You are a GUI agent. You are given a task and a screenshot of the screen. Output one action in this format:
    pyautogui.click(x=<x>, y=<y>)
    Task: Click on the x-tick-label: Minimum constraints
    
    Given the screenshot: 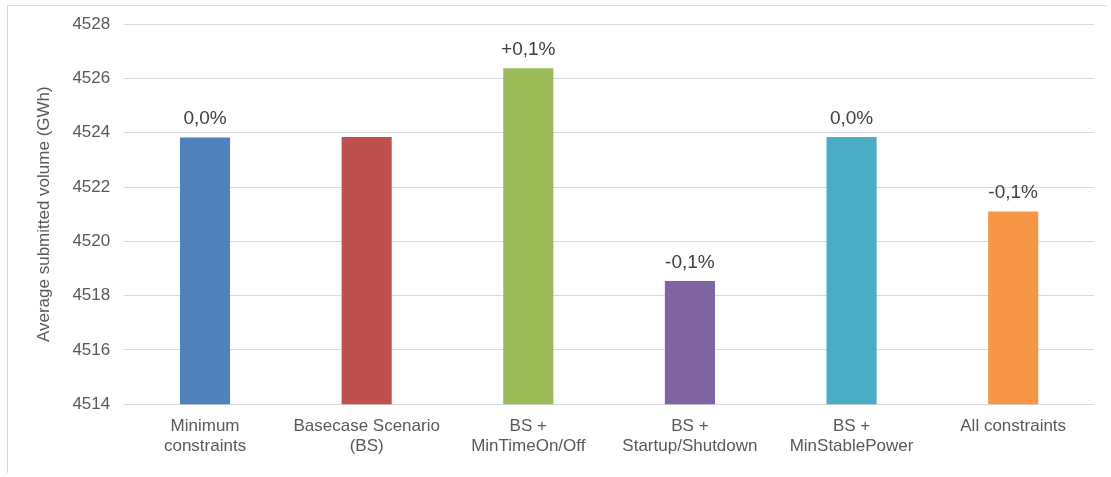 What is the action you would take?
    pyautogui.click(x=205, y=436)
    